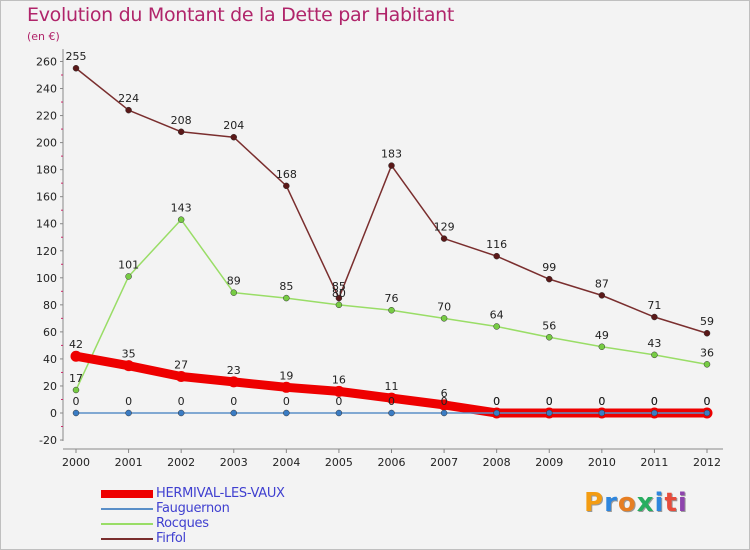  What do you see at coordinates (46, 251) in the screenshot?
I see `y-tick-label: 120` at bounding box center [46, 251].